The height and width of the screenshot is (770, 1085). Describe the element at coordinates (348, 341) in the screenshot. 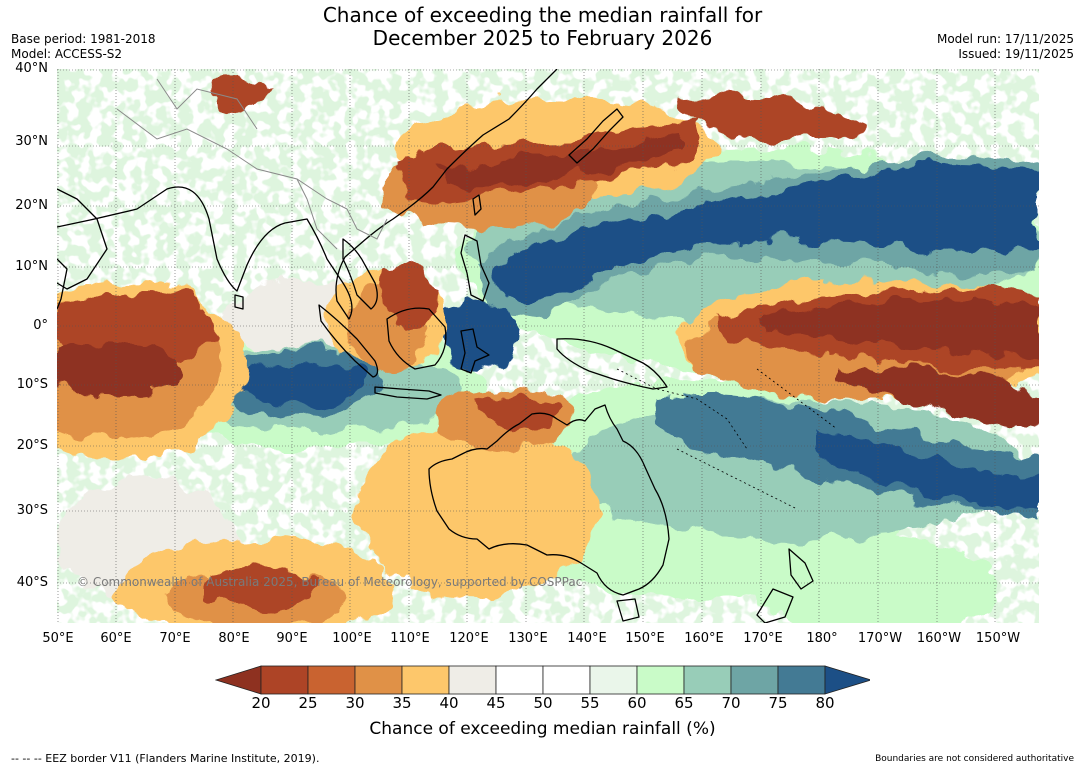

I see `coast-sumatra` at that location.